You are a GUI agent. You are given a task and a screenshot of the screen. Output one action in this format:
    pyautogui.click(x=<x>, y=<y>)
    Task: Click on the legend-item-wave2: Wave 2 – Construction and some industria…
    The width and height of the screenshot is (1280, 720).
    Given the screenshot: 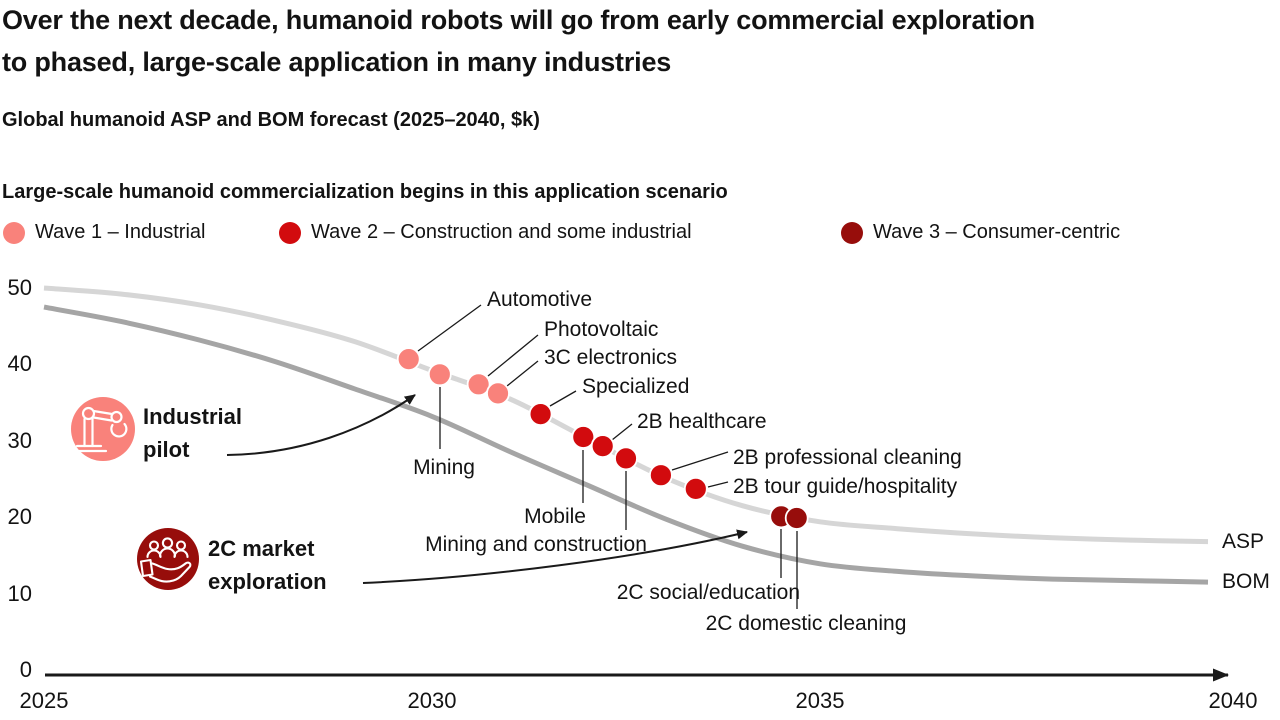 What is the action you would take?
    pyautogui.click(x=485, y=232)
    